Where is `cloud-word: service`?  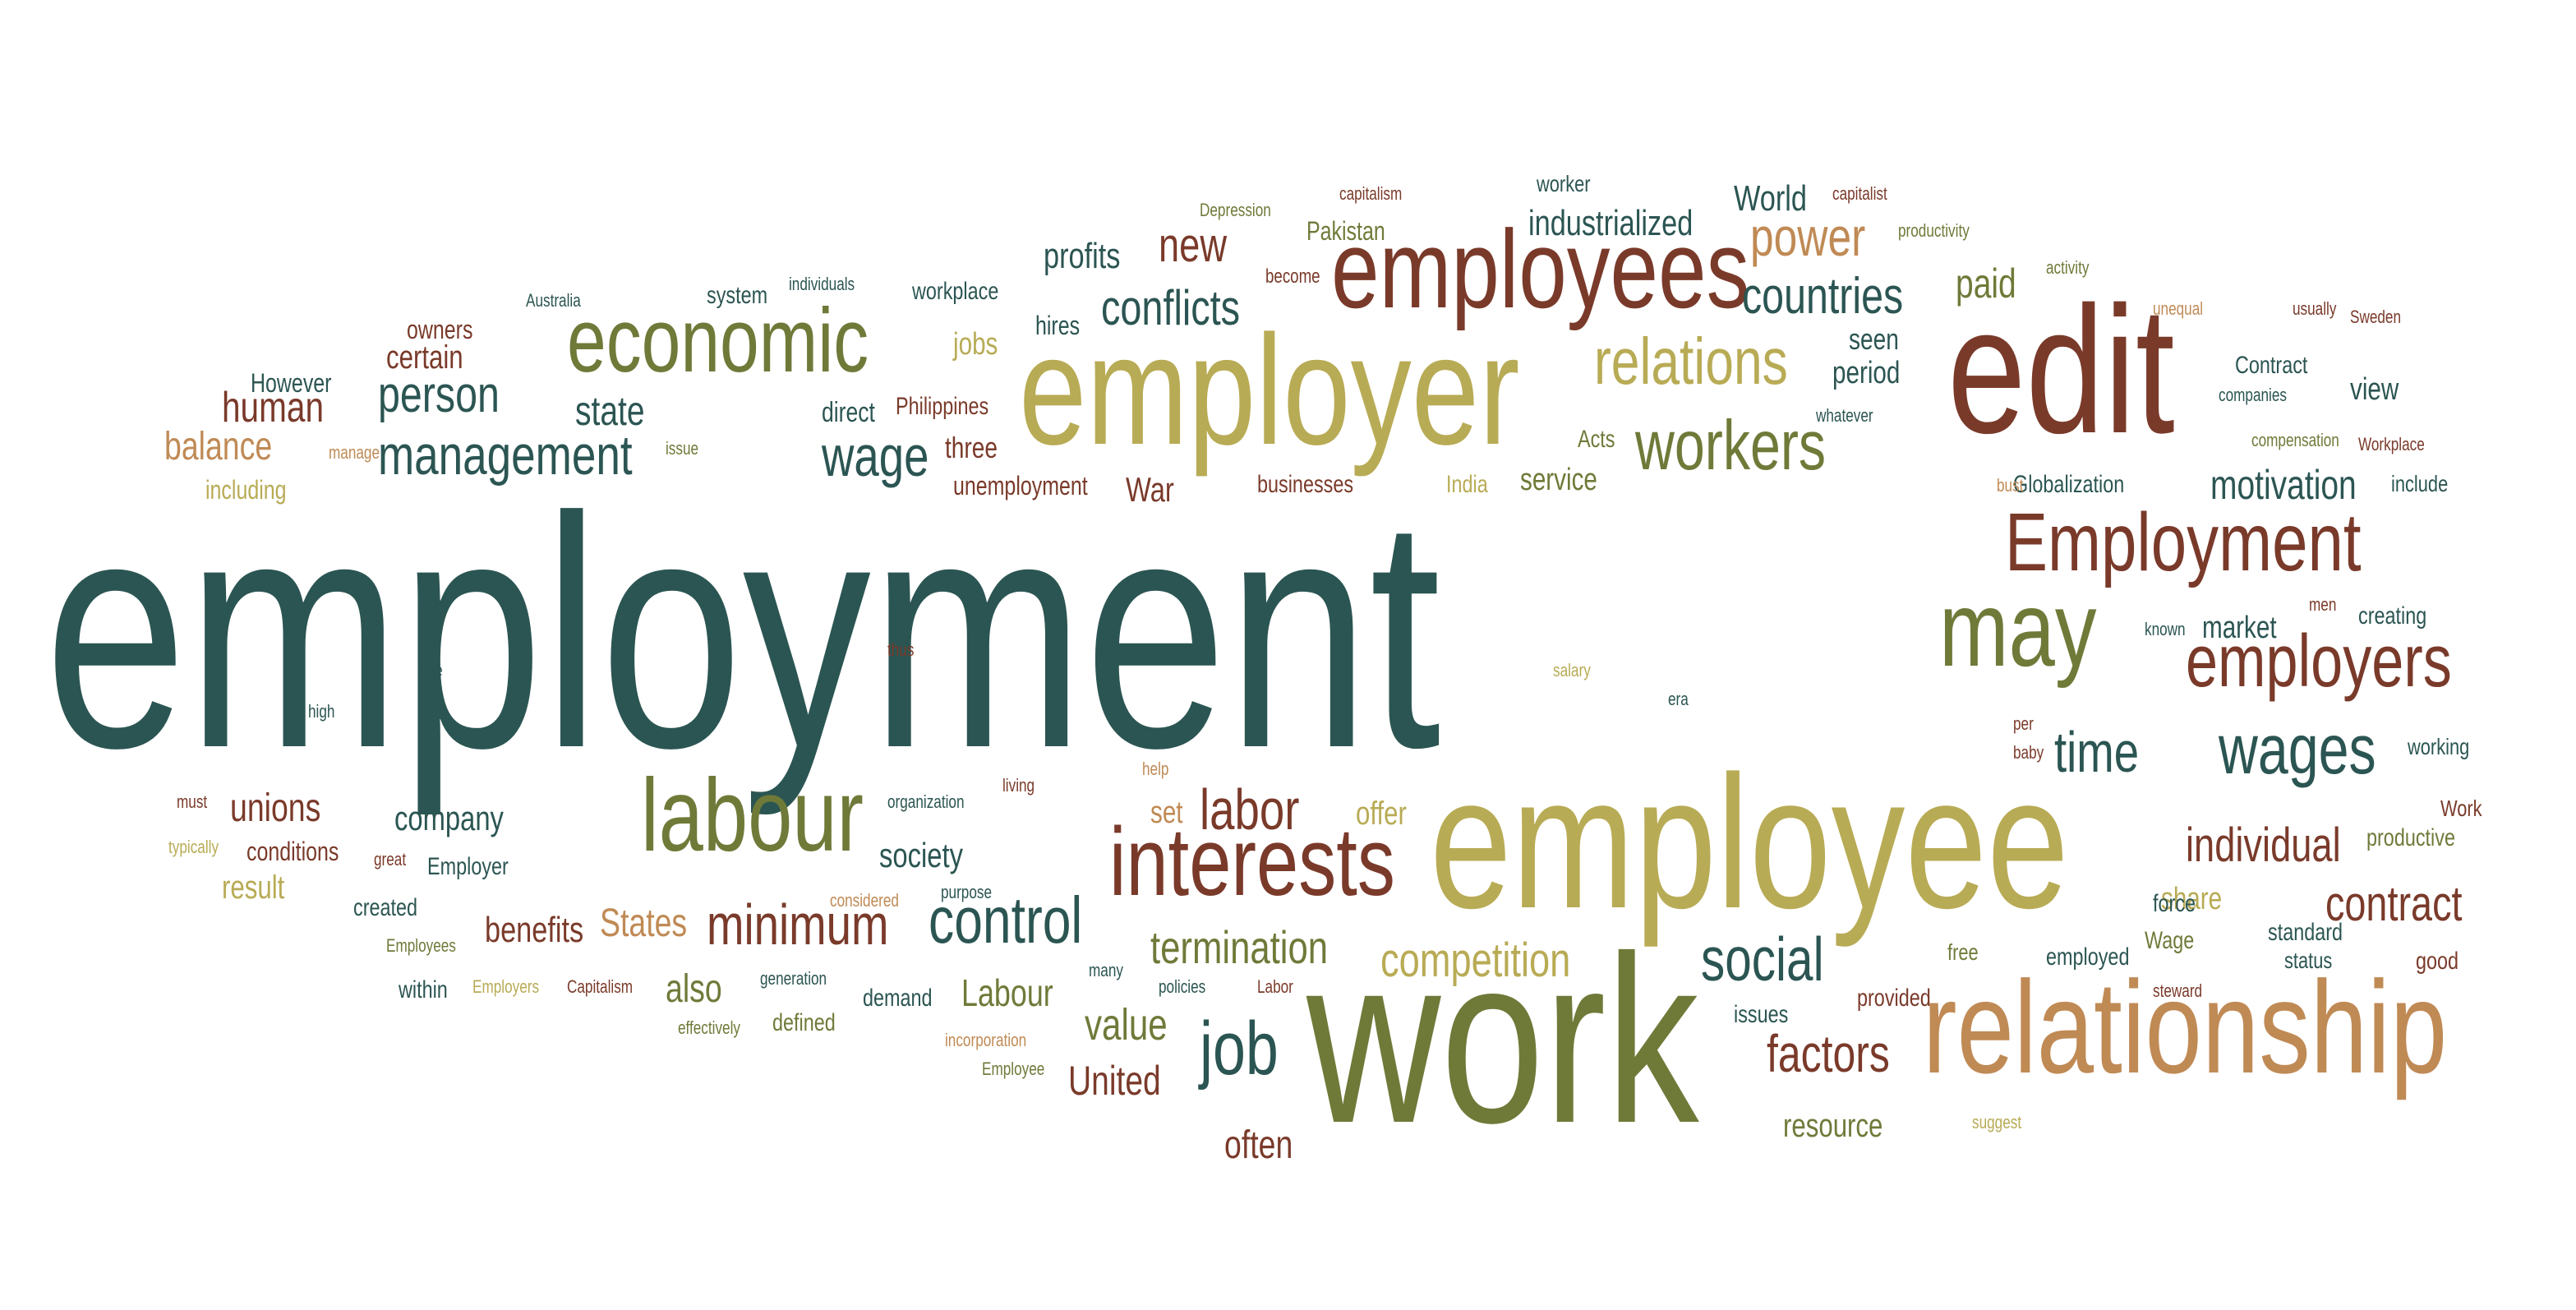
cloud-word: service is located at coordinates (1558, 480).